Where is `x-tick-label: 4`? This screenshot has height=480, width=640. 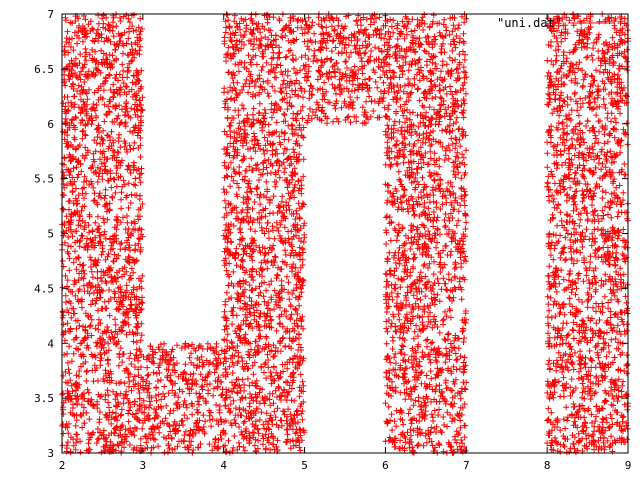
x-tick-label: 4 is located at coordinates (223, 465).